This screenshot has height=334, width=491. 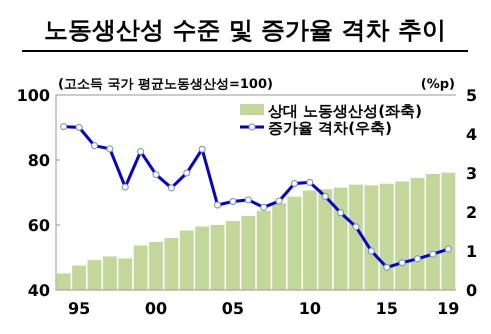 What do you see at coordinates (33, 95) in the screenshot?
I see `y-tick-label: 100` at bounding box center [33, 95].